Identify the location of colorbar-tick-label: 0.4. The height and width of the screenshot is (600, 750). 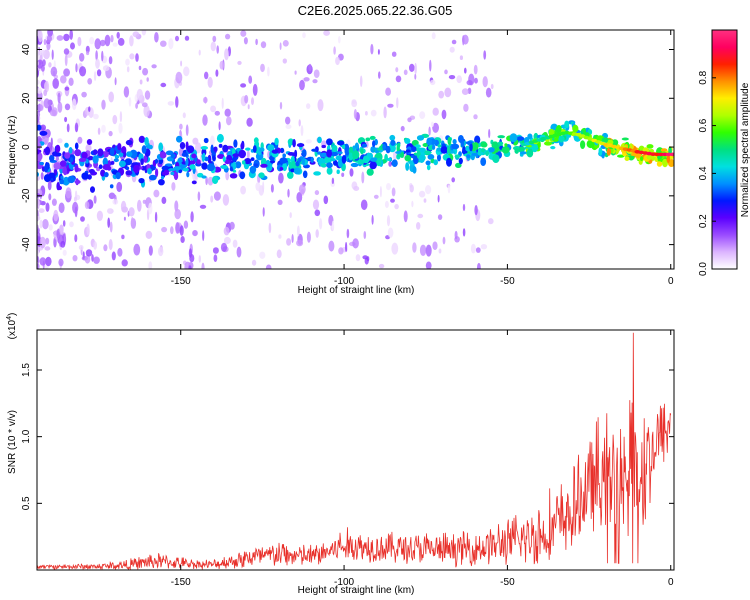
(703, 173).